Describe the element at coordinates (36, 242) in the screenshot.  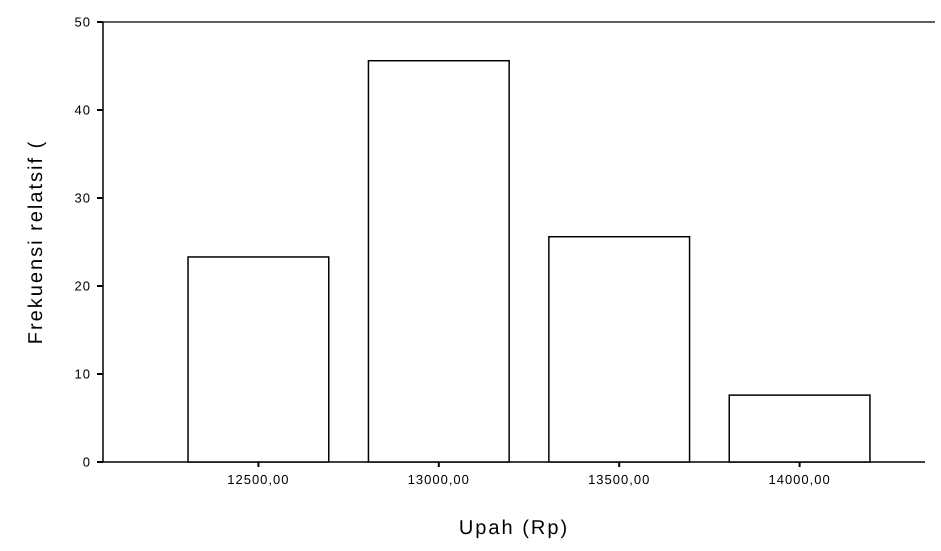
I see `y-axis-title: Frekuensi relatsif (` at that location.